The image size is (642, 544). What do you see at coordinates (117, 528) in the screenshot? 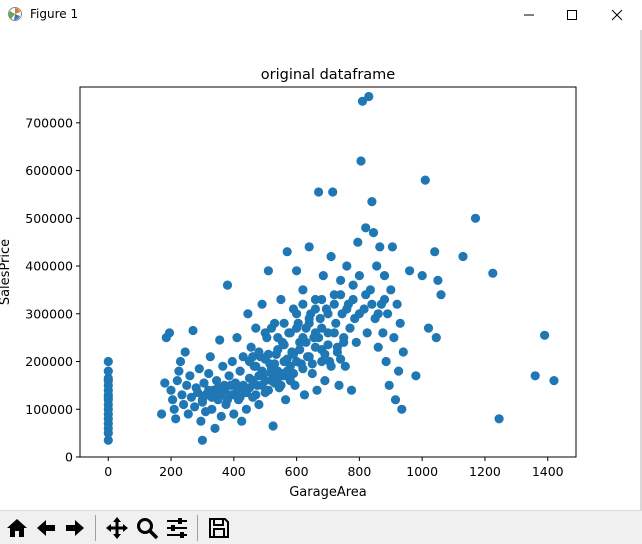
I see `pan-button` at bounding box center [117, 528].